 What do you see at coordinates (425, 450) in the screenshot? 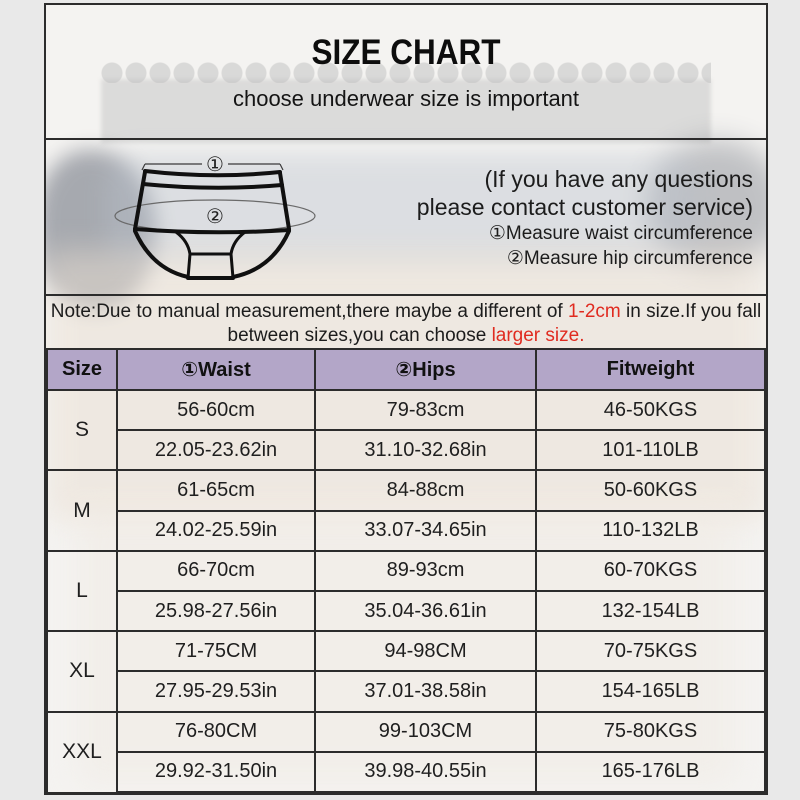
I see `hips-in: 31.10-32.68in` at bounding box center [425, 450].